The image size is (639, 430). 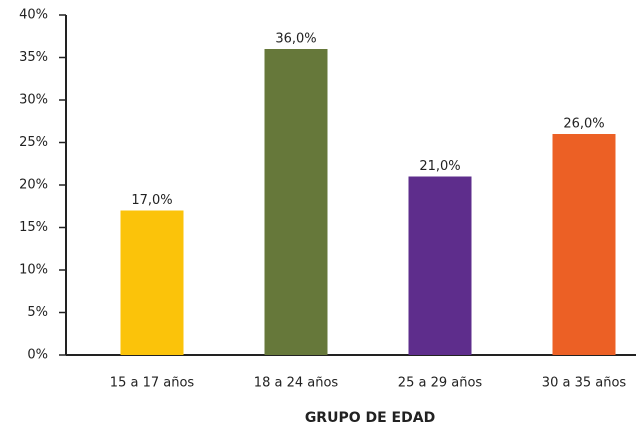 I want to click on y-tick-label: 0%, so click(x=37, y=355).